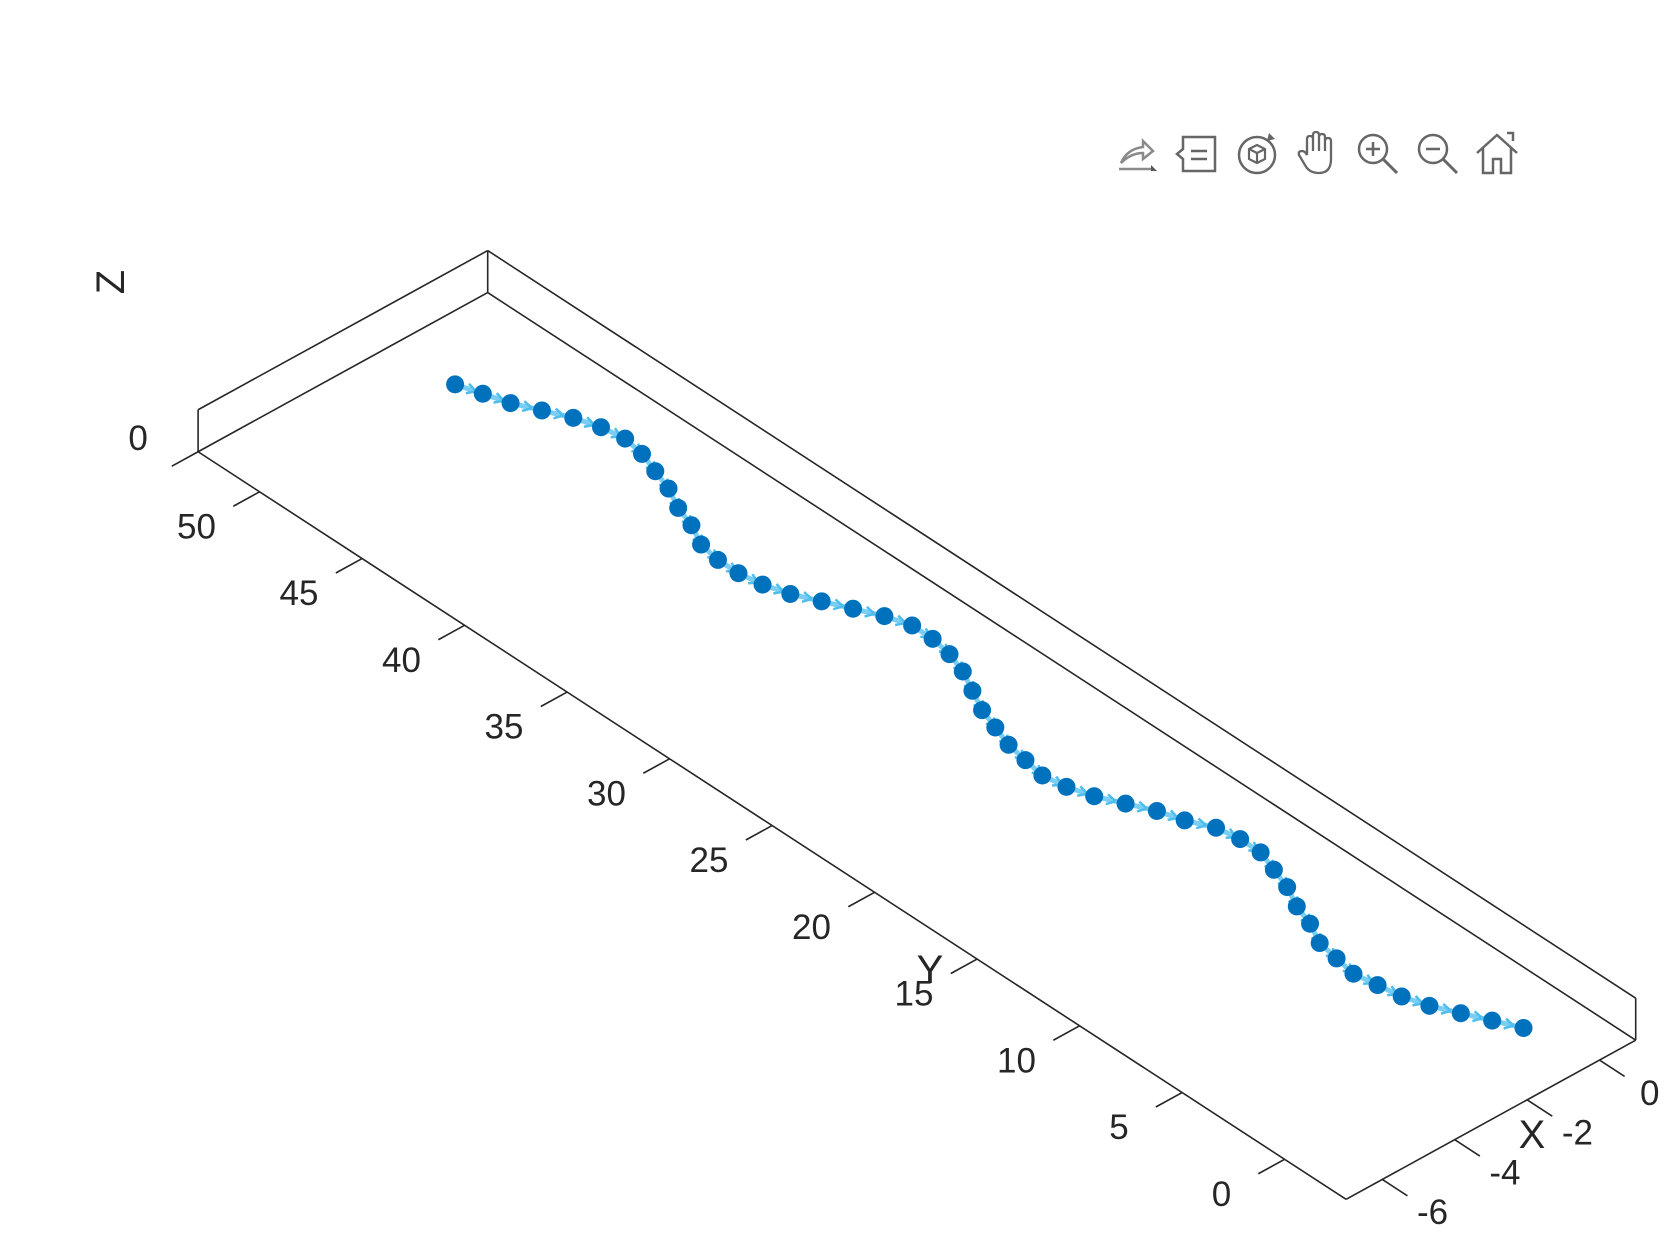 This screenshot has width=1680, height=1260. Describe the element at coordinates (1432, 1212) in the screenshot. I see `x-tick-label: -6` at that location.